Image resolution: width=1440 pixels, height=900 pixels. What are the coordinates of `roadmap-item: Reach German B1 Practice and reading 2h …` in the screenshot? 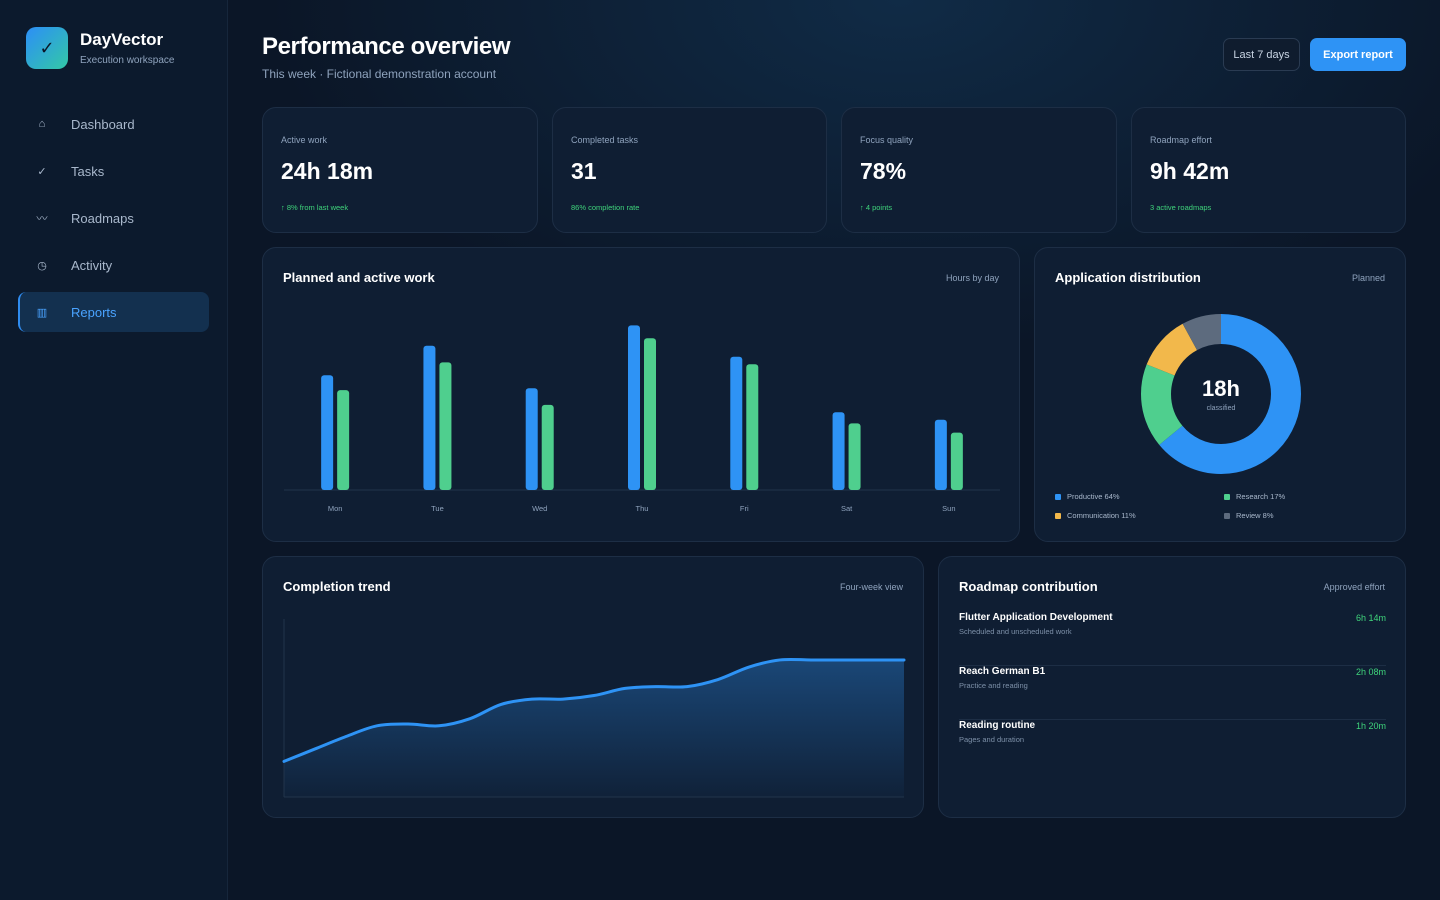 It's located at (1172, 693).